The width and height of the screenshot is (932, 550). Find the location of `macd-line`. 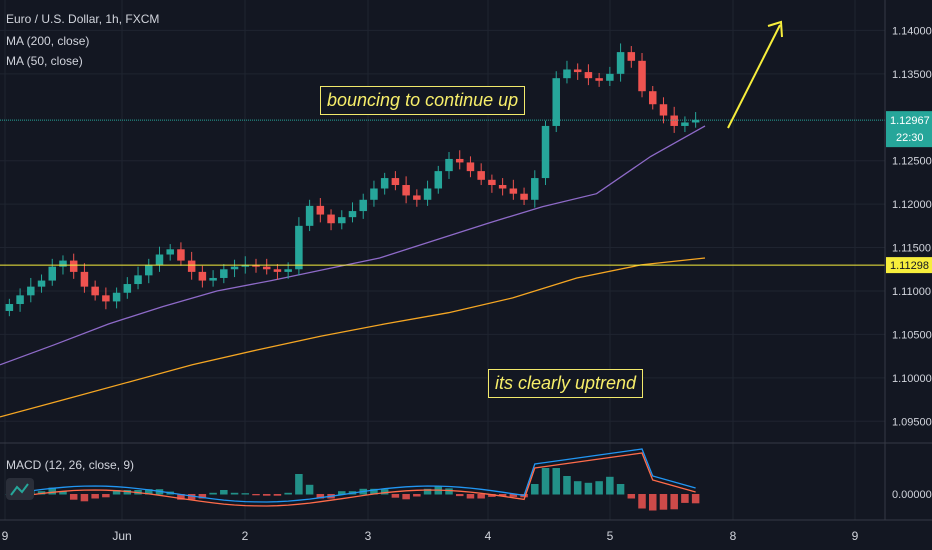

macd-line is located at coordinates (352, 475).